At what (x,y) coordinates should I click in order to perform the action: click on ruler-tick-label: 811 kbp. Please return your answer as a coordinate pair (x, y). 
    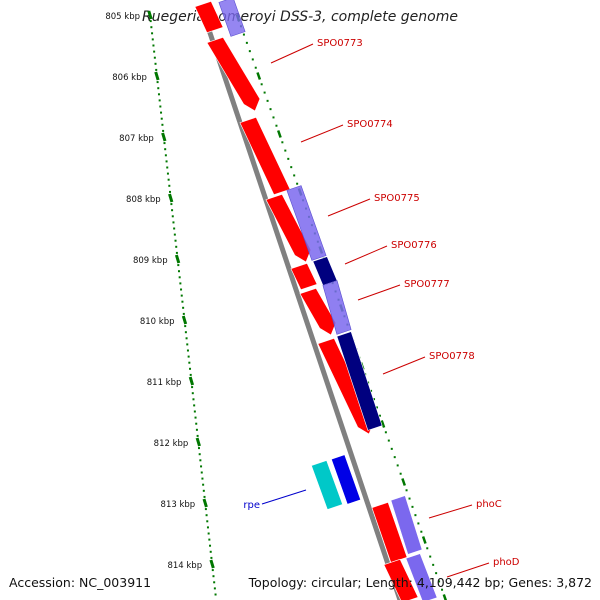
    Looking at the image, I should click on (164, 383).